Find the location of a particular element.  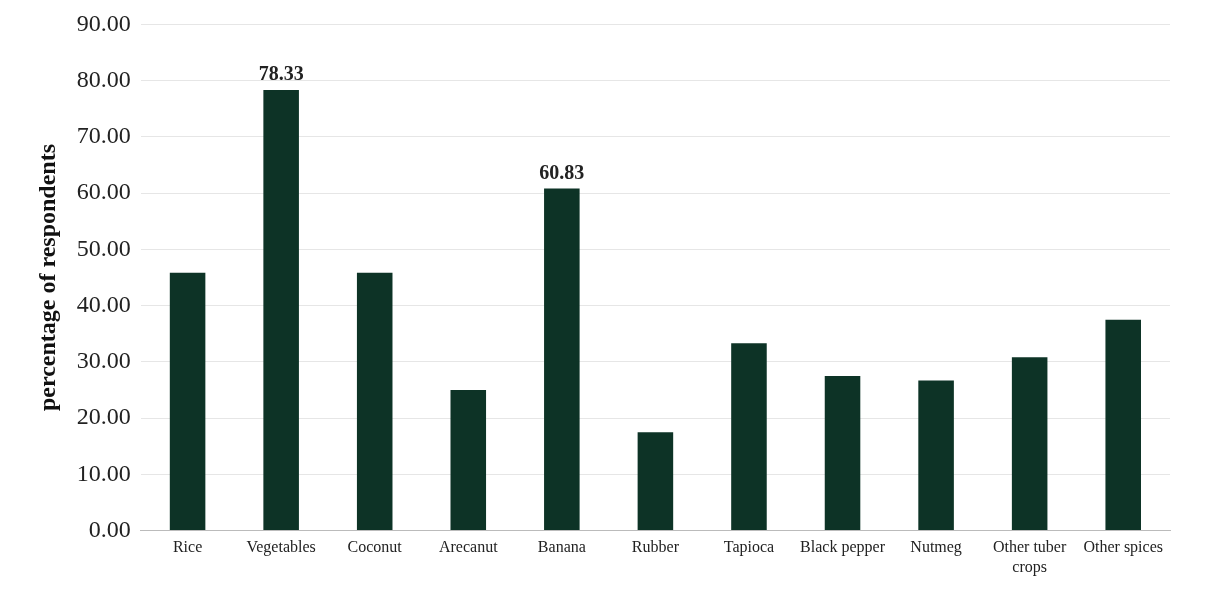

y-tick-label: 10.00 is located at coordinates (103, 472).